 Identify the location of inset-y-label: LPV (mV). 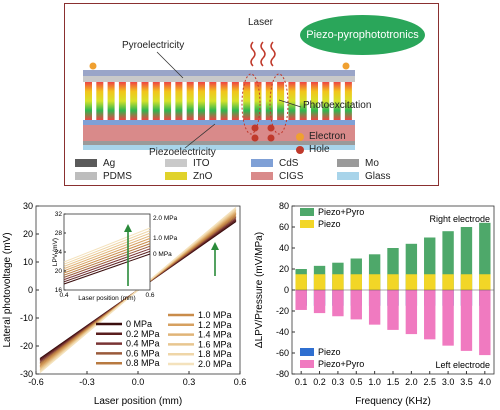
(55, 252).